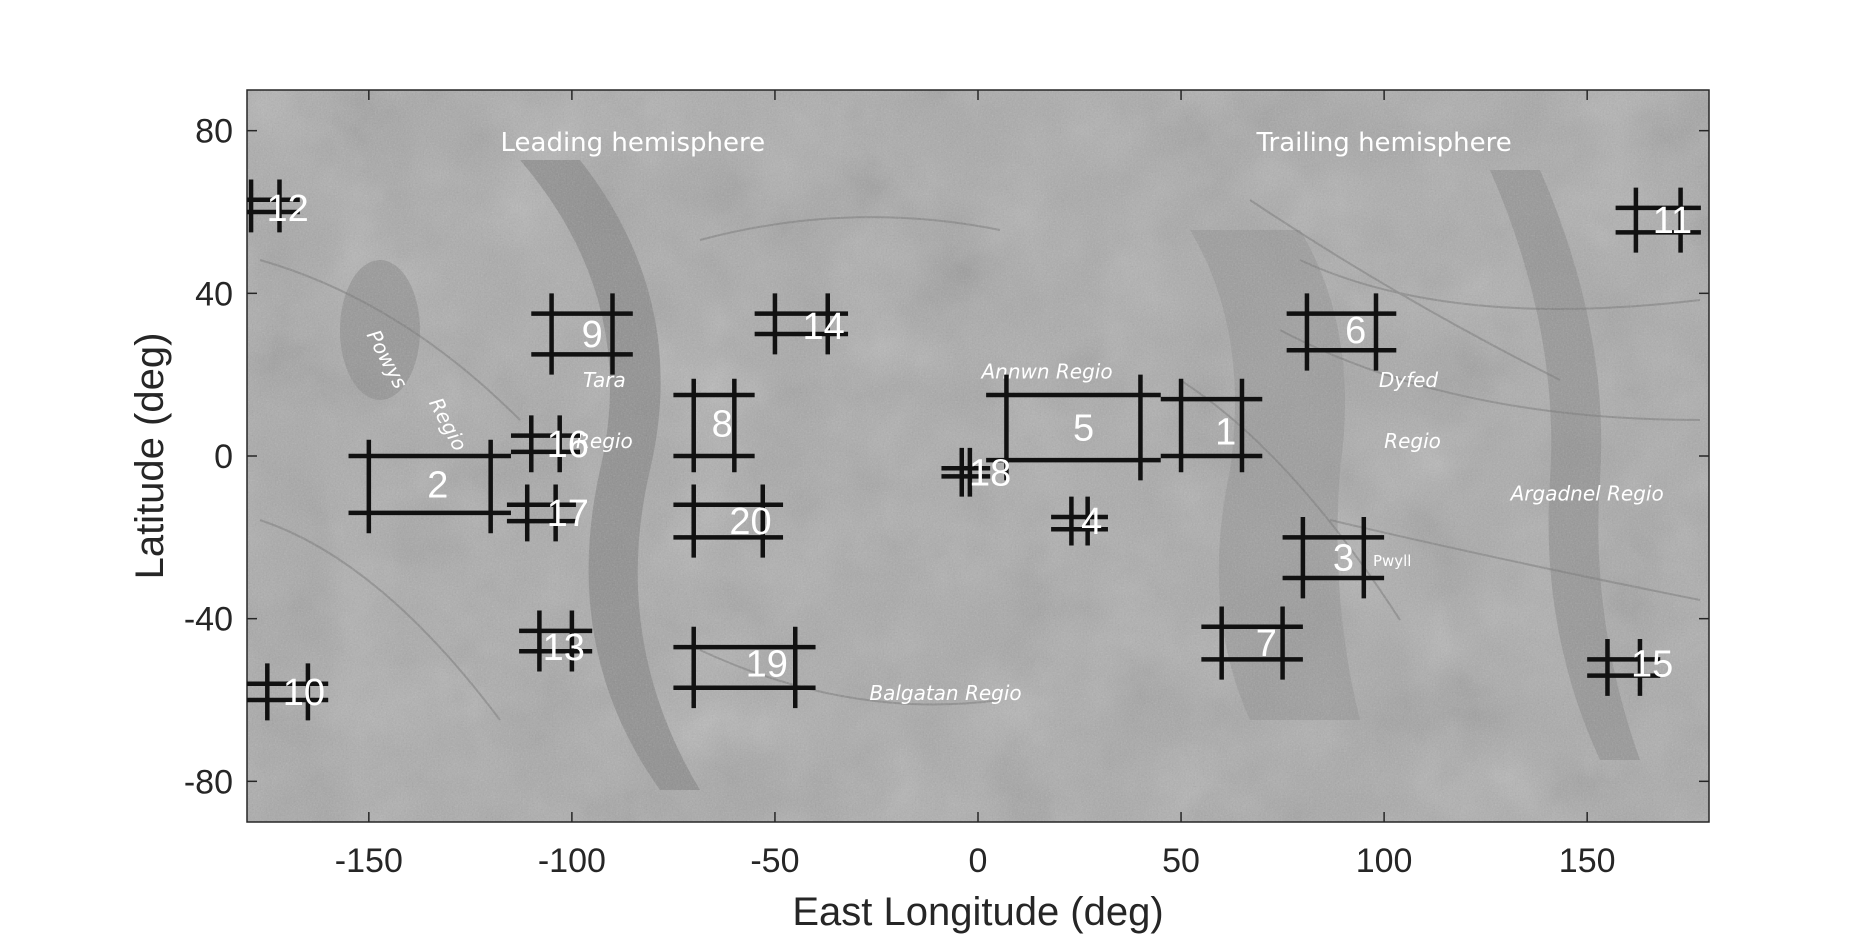 This screenshot has height=937, width=1874. What do you see at coordinates (1211, 425) in the screenshot?
I see `site-1: 1` at bounding box center [1211, 425].